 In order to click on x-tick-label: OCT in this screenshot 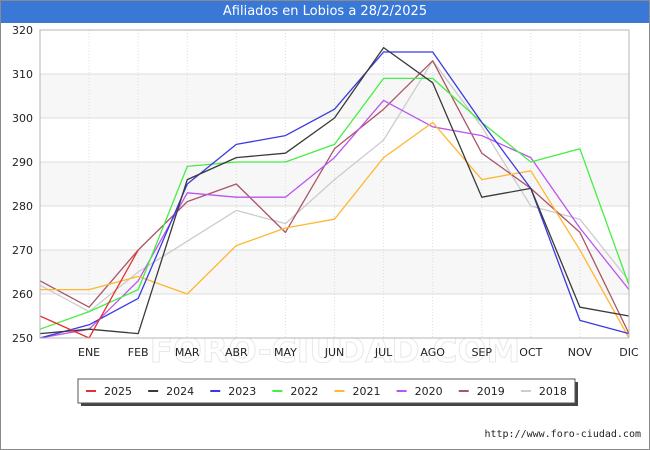, I will do `click(530, 352)`.